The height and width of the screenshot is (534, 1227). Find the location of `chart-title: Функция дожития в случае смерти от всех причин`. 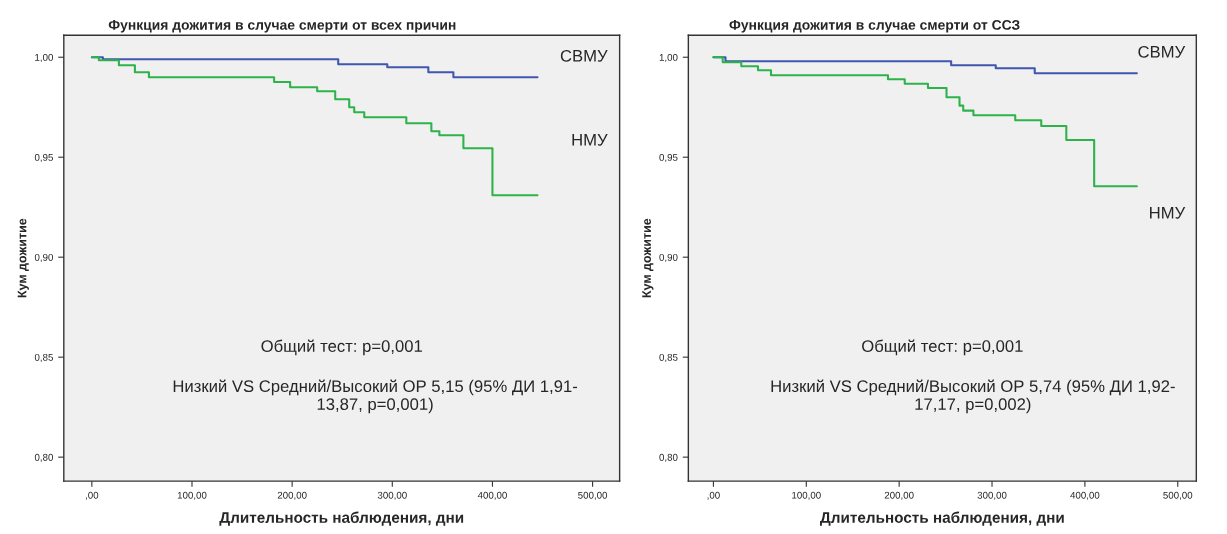

chart-title: Функция дожития в случае смерти от всех причин is located at coordinates (282, 26).